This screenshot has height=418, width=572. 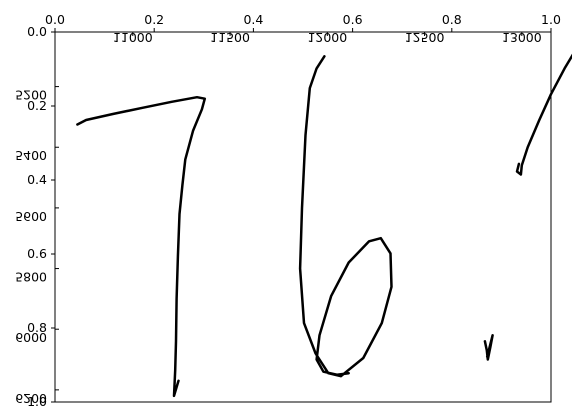 What do you see at coordinates (37, 105) in the screenshot?
I see `outer-y-tick-label: 0.2` at bounding box center [37, 105].